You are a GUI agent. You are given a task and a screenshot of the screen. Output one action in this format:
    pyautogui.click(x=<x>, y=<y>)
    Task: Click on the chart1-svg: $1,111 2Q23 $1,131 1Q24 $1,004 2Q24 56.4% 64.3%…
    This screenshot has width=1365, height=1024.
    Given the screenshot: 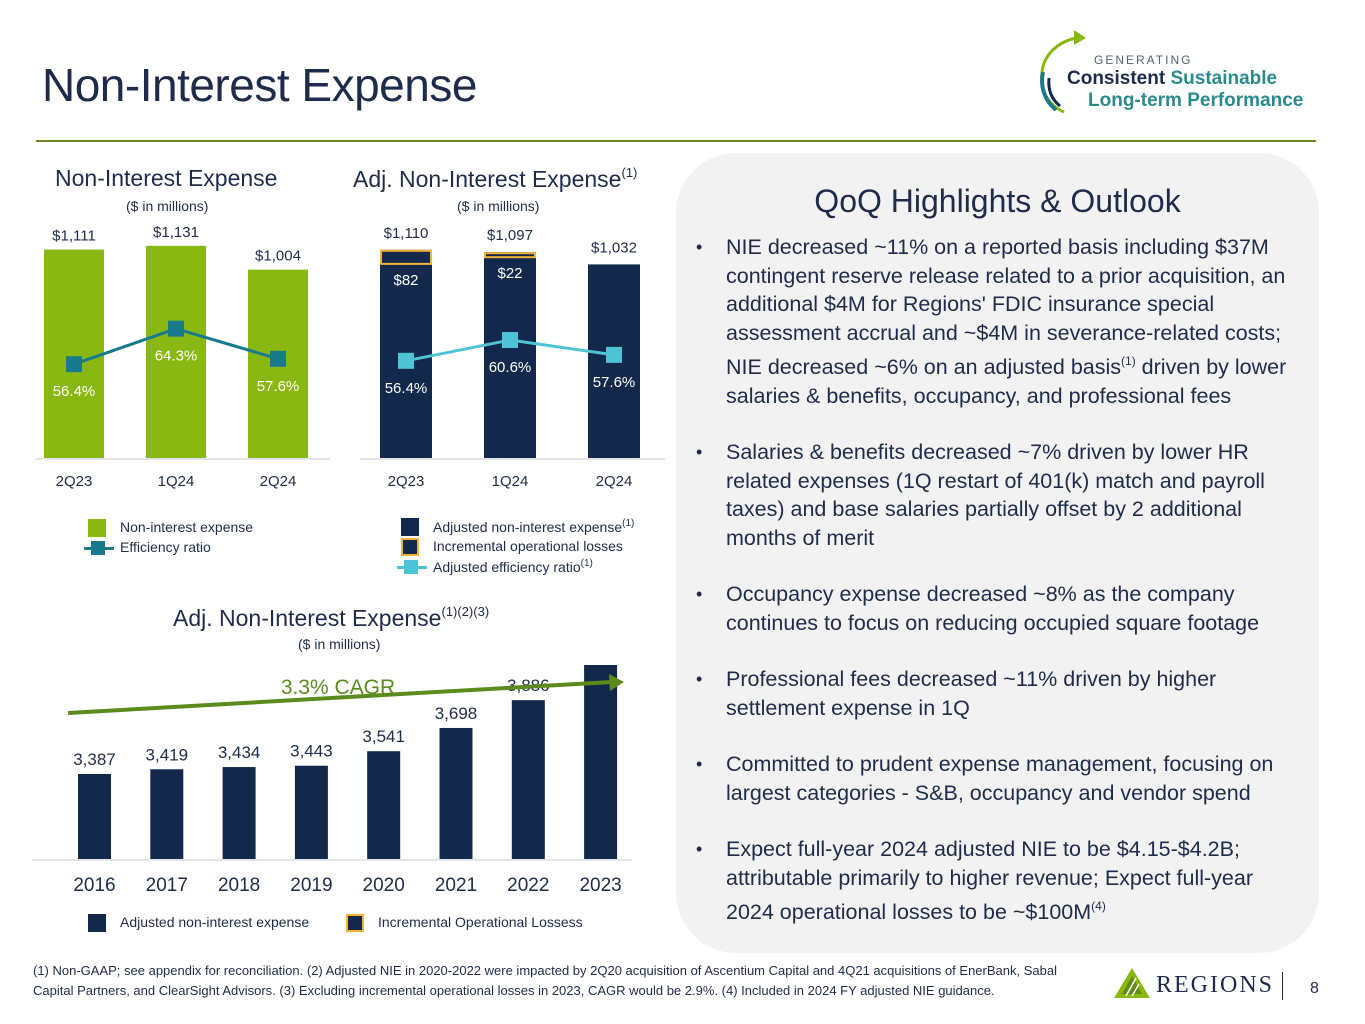 What is the action you would take?
    pyautogui.click(x=182, y=357)
    